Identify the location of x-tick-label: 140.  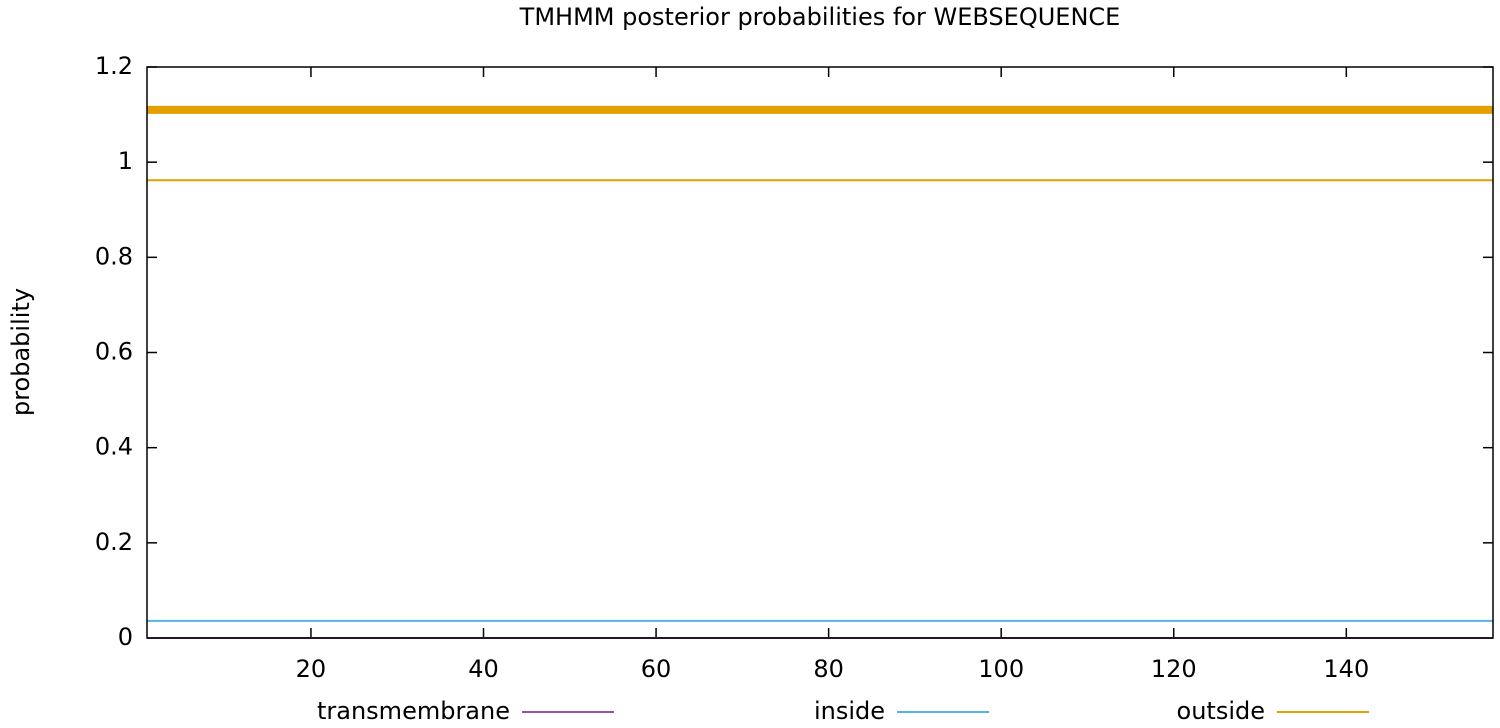
(1346, 669).